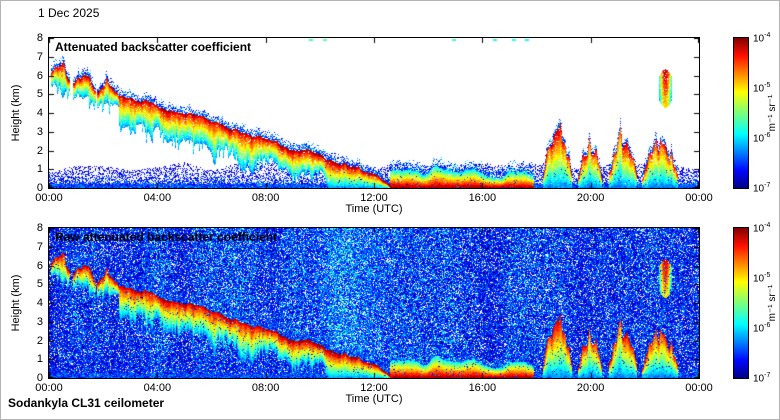  Describe the element at coordinates (756, 113) in the screenshot. I see `colorbar-top: 10⁻⁴ 10⁻⁵ 10⁻⁶ 10⁻⁷ m⁻¹ sr⁻¹` at that location.